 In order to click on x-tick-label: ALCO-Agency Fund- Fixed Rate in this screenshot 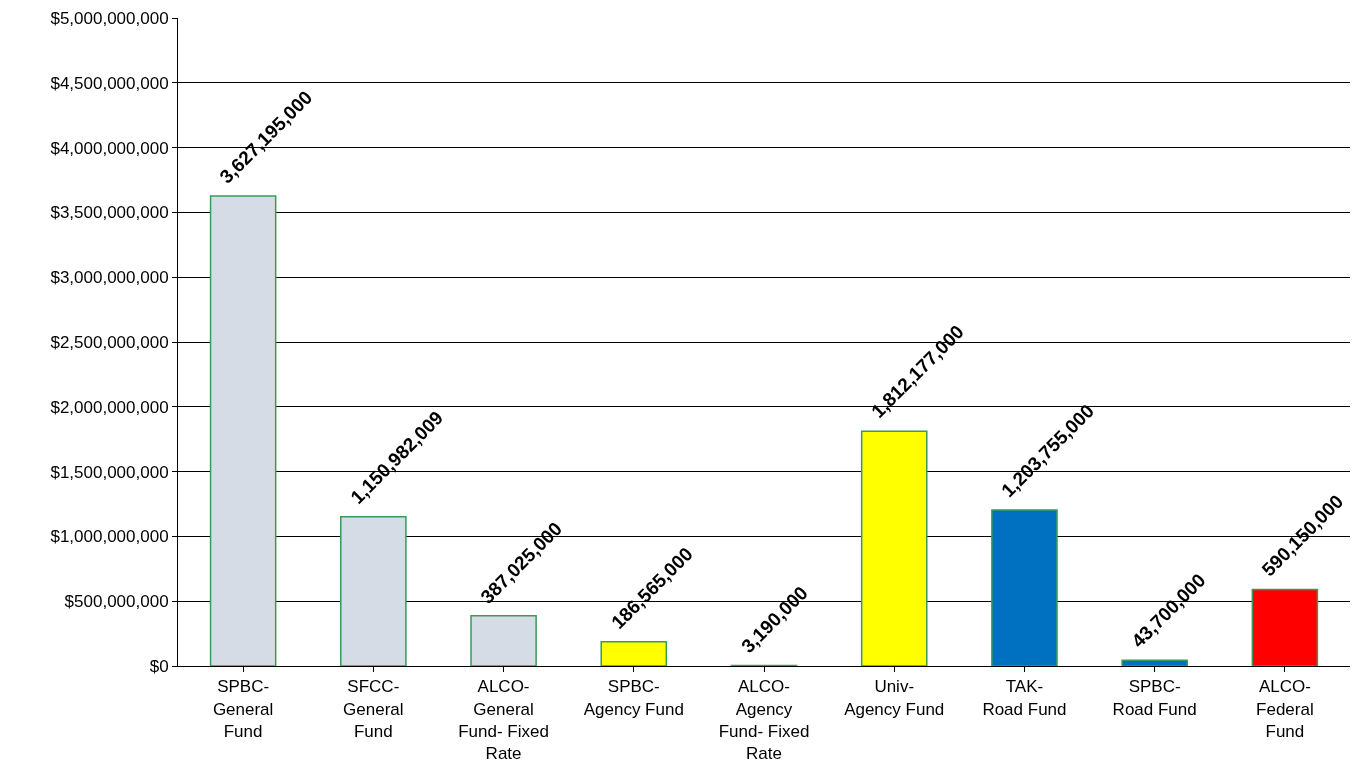, I will do `click(764, 720)`.